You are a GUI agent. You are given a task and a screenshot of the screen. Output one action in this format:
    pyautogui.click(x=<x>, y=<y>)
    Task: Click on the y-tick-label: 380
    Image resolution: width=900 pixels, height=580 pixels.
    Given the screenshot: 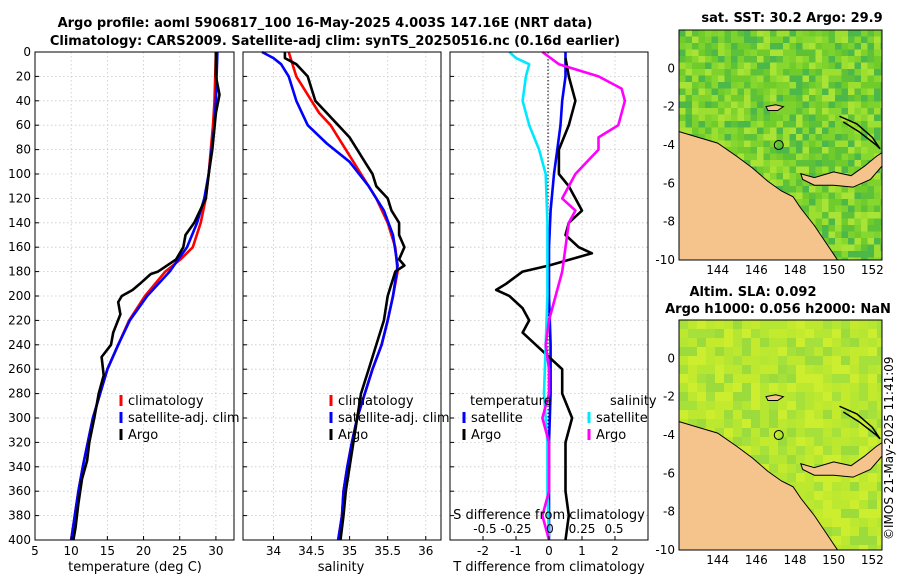 What is the action you would take?
    pyautogui.click(x=19, y=516)
    